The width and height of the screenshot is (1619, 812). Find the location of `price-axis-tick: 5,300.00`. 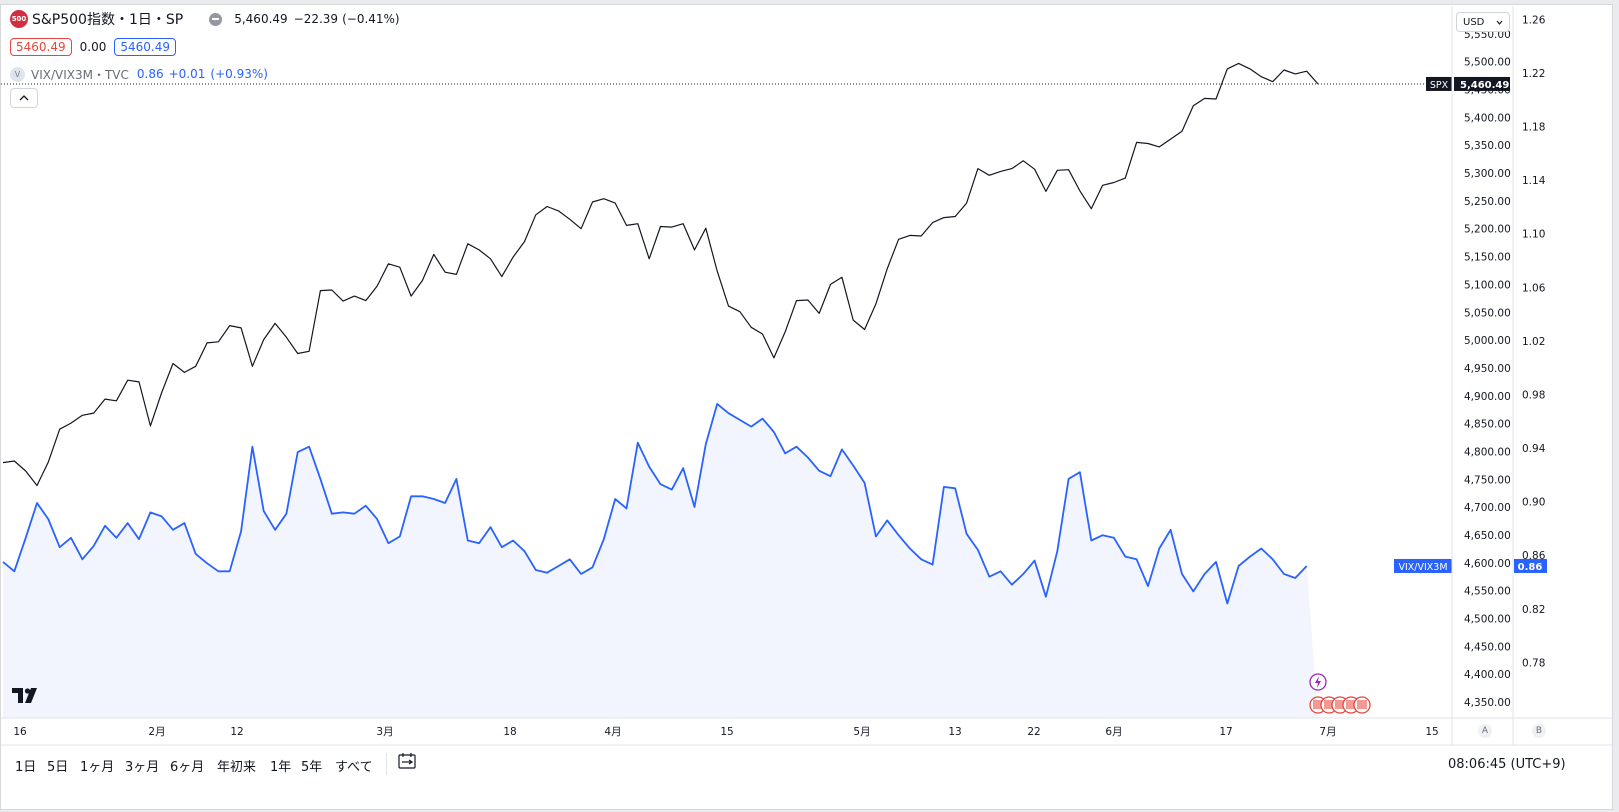

price-axis-tick: 5,300.00 is located at coordinates (1487, 174).